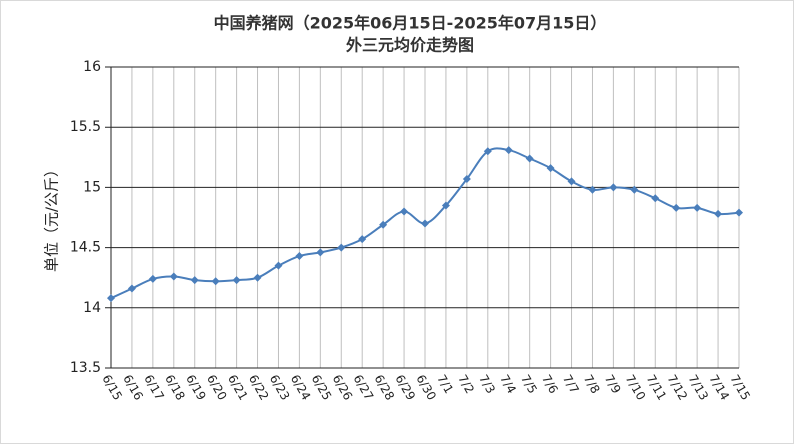 Image resolution: width=794 pixels, height=444 pixels. Describe the element at coordinates (410, 23) in the screenshot. I see `chart-title: 中国养猪网（2025年06月15日-2025年07月15日）` at that location.